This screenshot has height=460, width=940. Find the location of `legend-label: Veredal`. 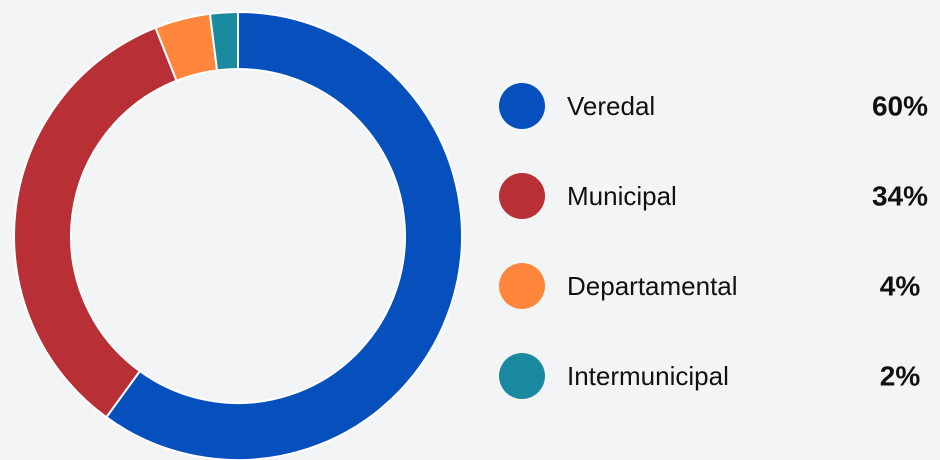

legend-label: Veredal is located at coordinates (611, 106).